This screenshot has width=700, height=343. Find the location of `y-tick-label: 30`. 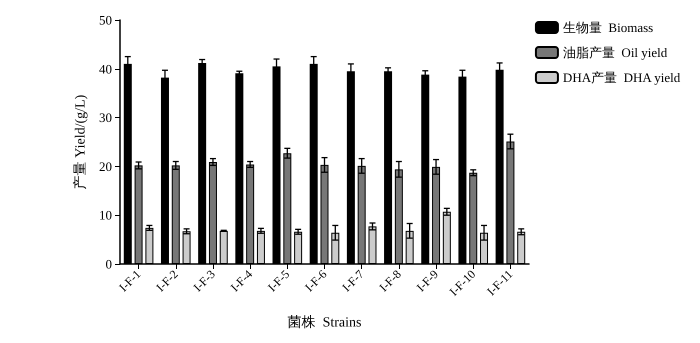

y-tick-label: 30 is located at coordinates (105, 118).